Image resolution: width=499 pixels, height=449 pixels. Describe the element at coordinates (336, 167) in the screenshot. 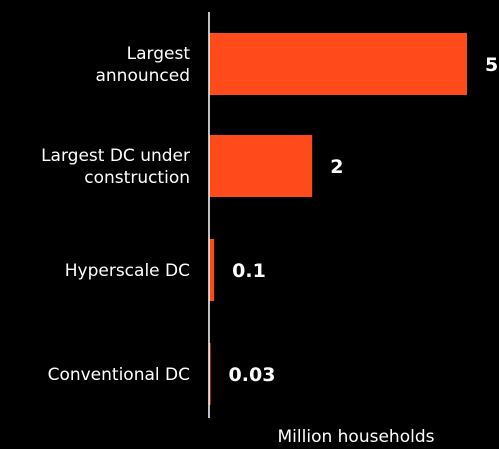

I see `value-label-1: 2` at that location.